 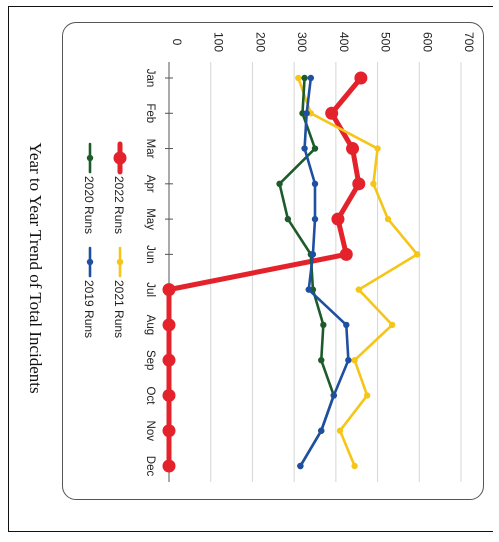 I want to click on category-tick-aug: Aug, so click(x=150, y=325).